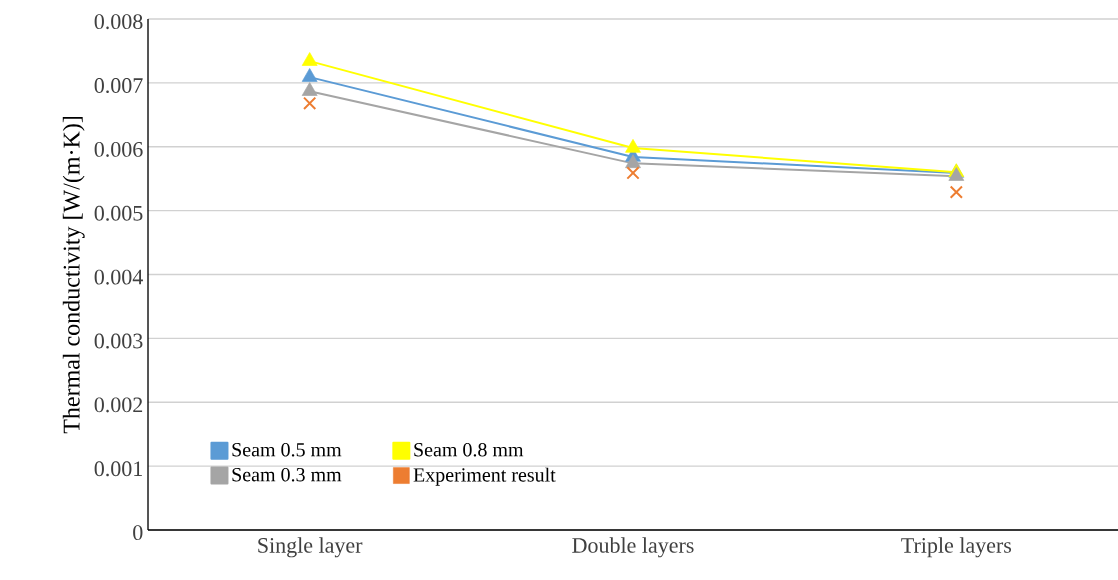  Describe the element at coordinates (118, 86) in the screenshot. I see `y-tick-label: 0.007` at that location.